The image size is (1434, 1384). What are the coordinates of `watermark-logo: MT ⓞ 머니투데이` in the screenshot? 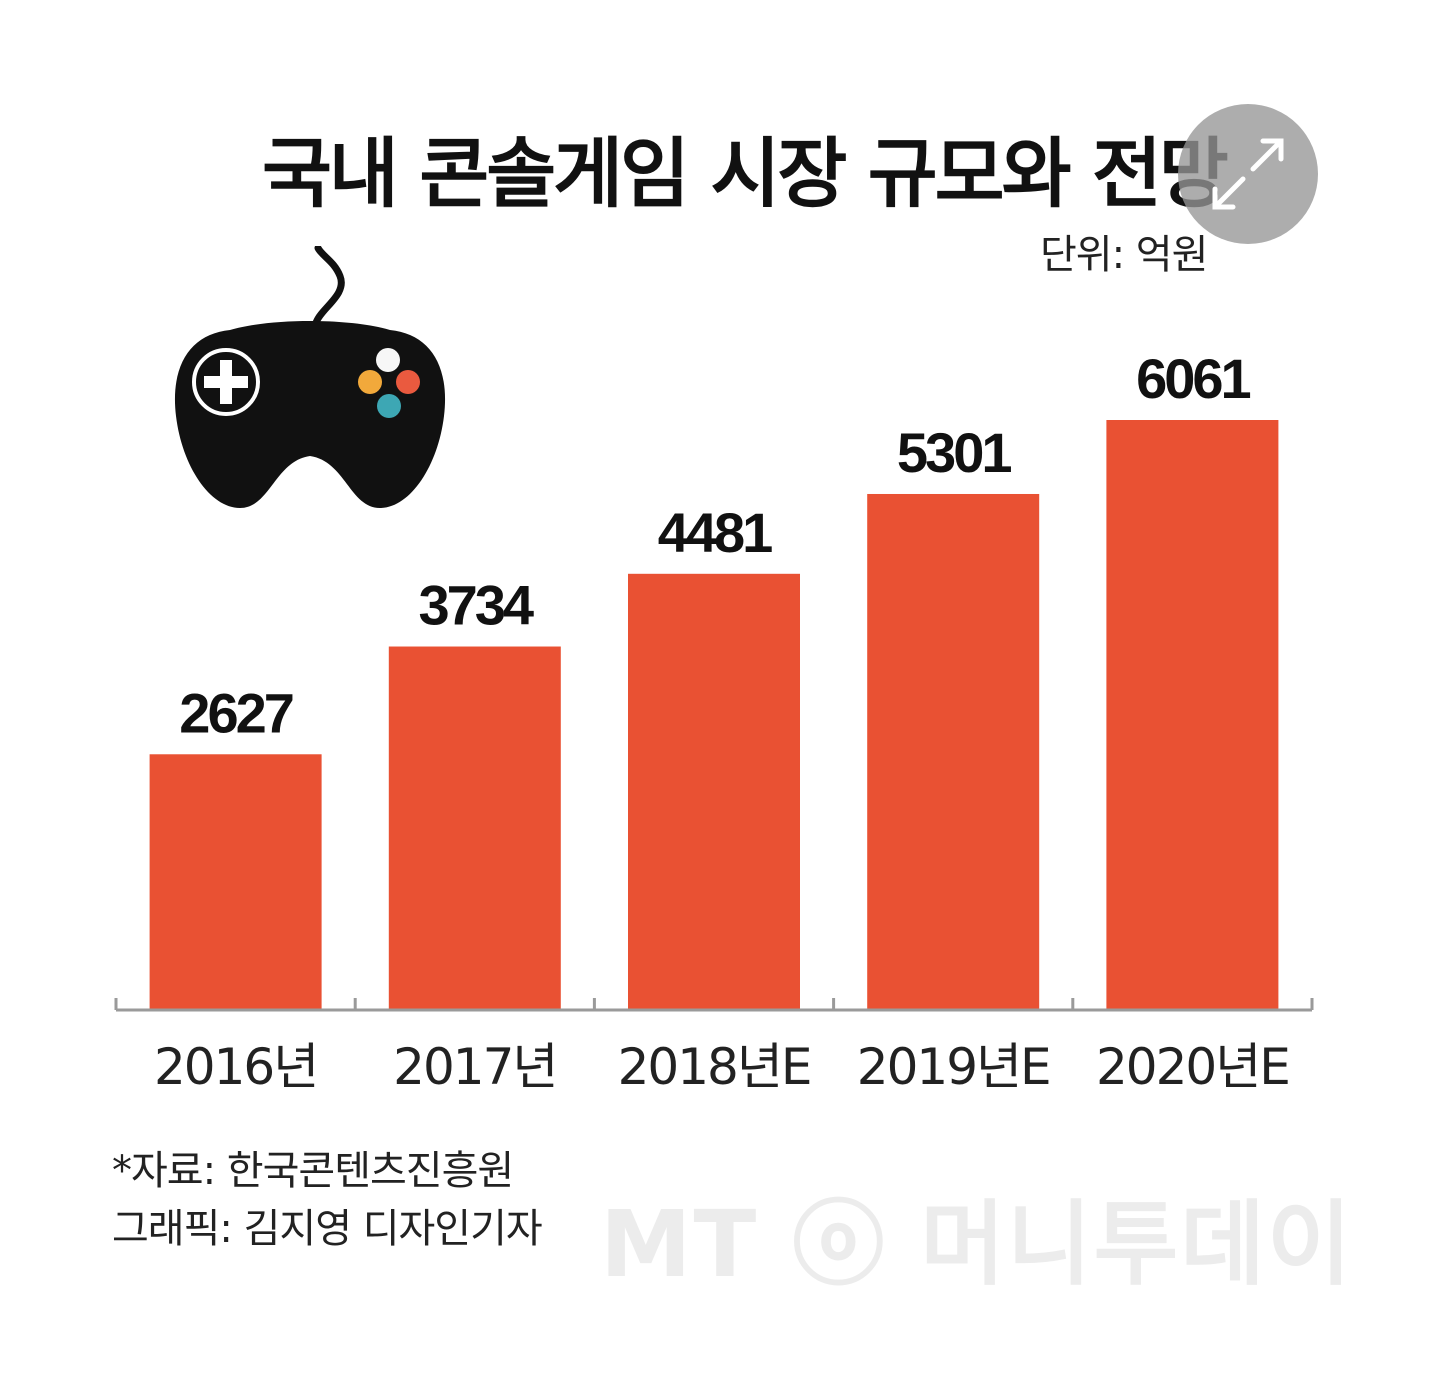 It's located at (977, 1244).